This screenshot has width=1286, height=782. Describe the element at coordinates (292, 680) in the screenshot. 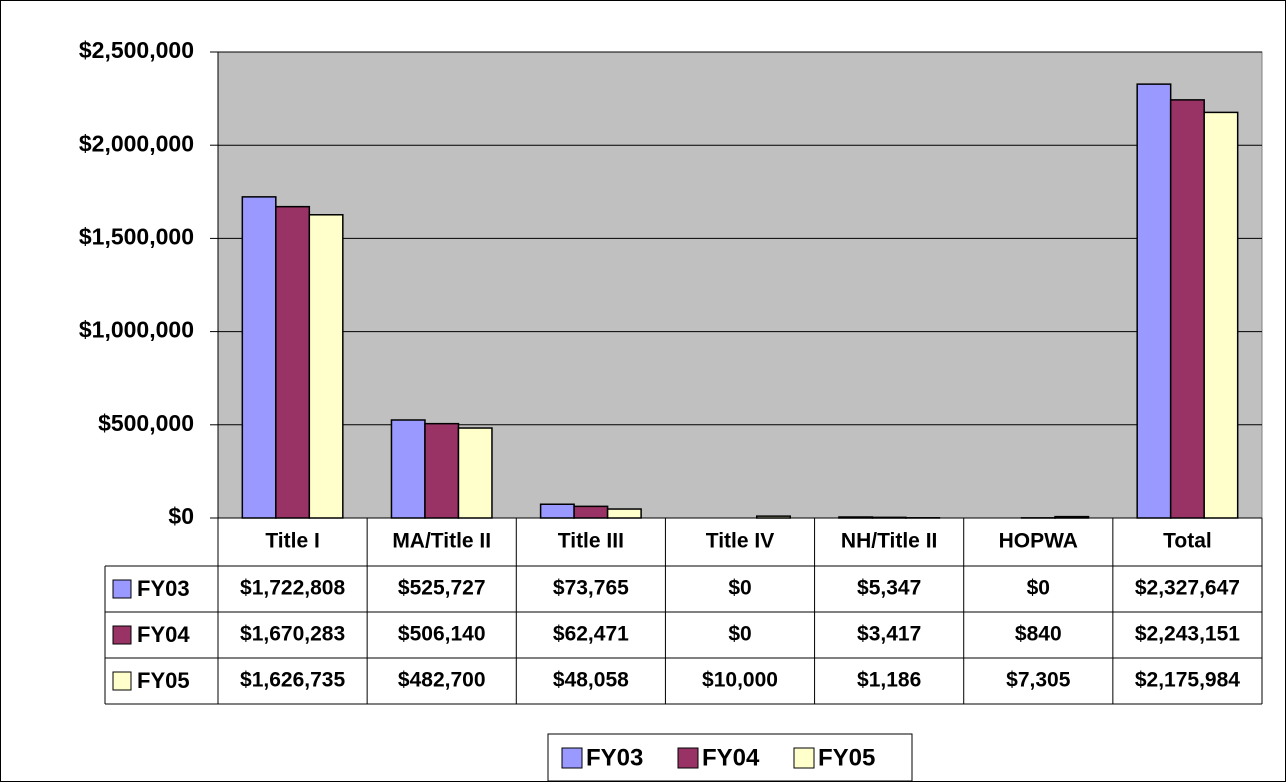

I see `table-cell: $1,626,735` at that location.